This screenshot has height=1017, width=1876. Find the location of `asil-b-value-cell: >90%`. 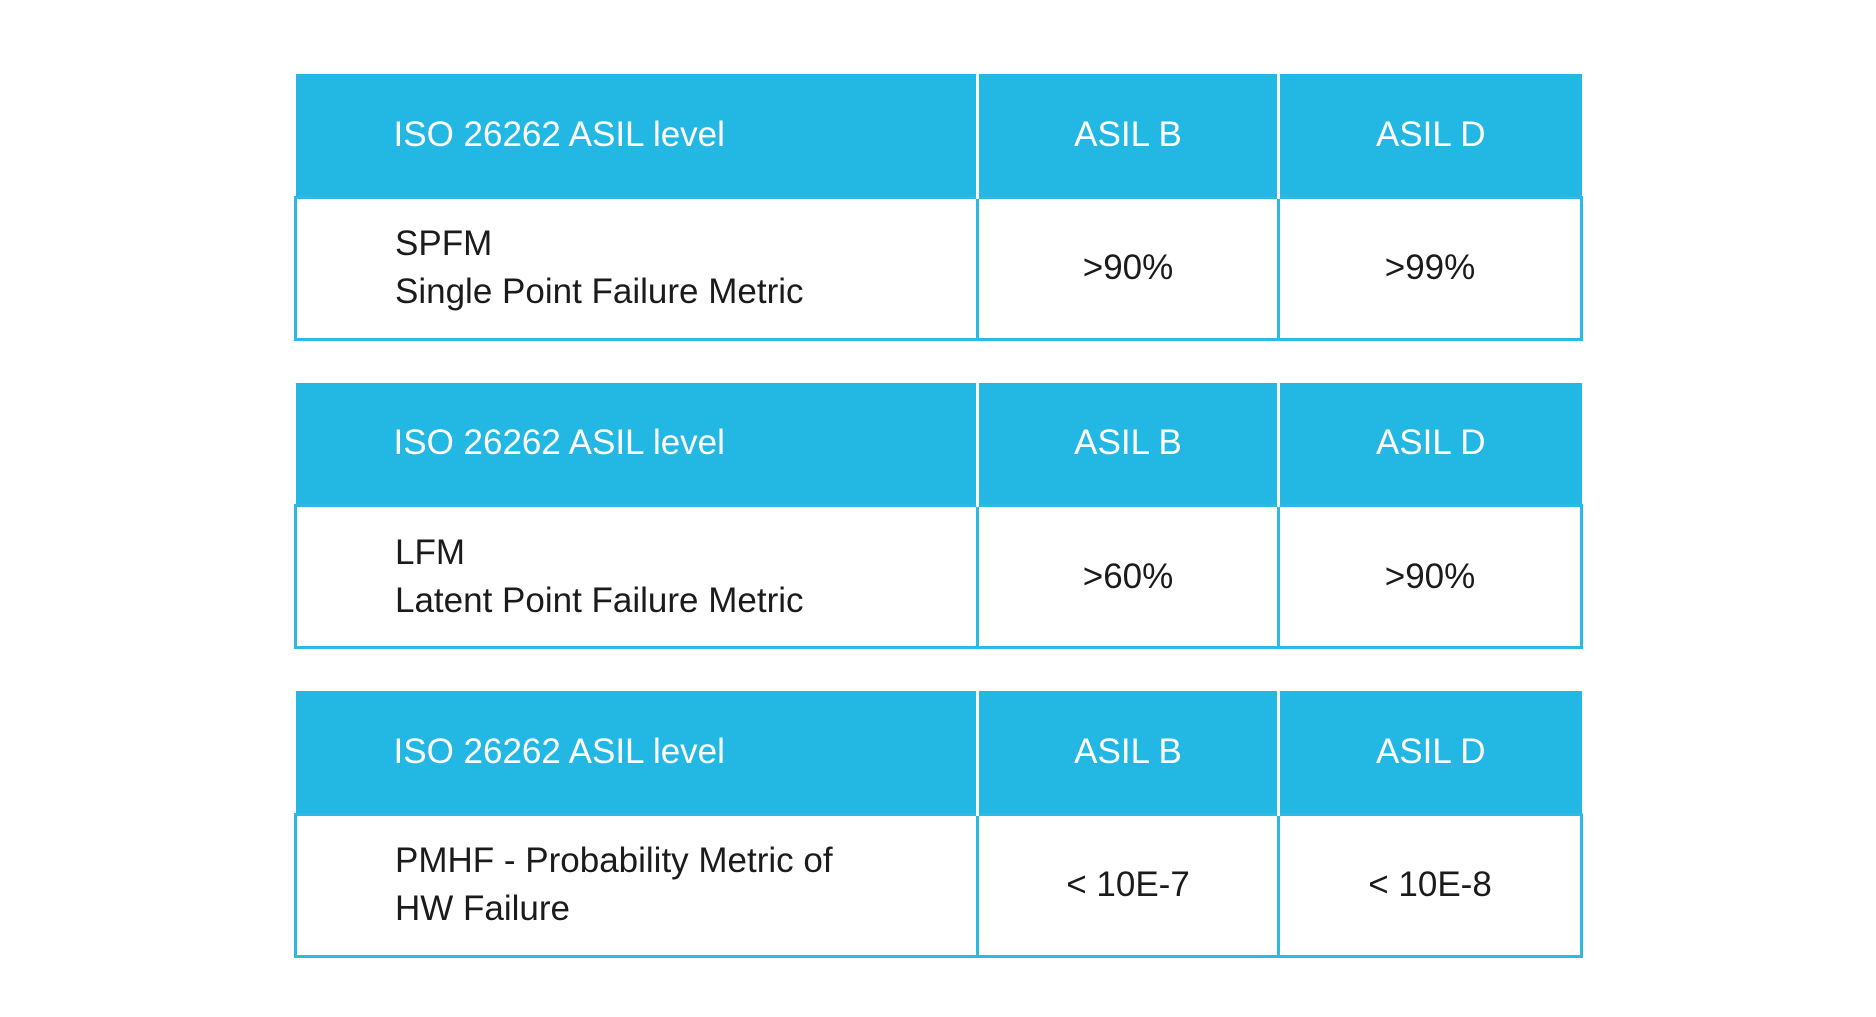

asil-b-value-cell: >90% is located at coordinates (1128, 268).